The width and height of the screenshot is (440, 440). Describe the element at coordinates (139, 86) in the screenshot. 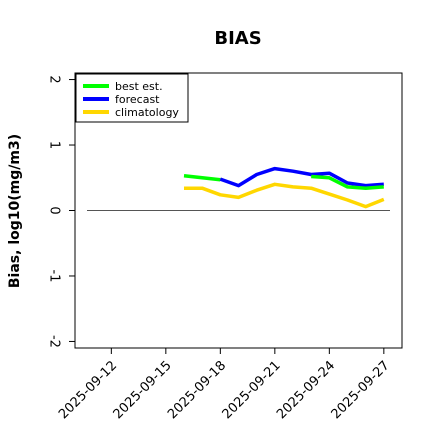

I see `legend-label: best est.` at that location.